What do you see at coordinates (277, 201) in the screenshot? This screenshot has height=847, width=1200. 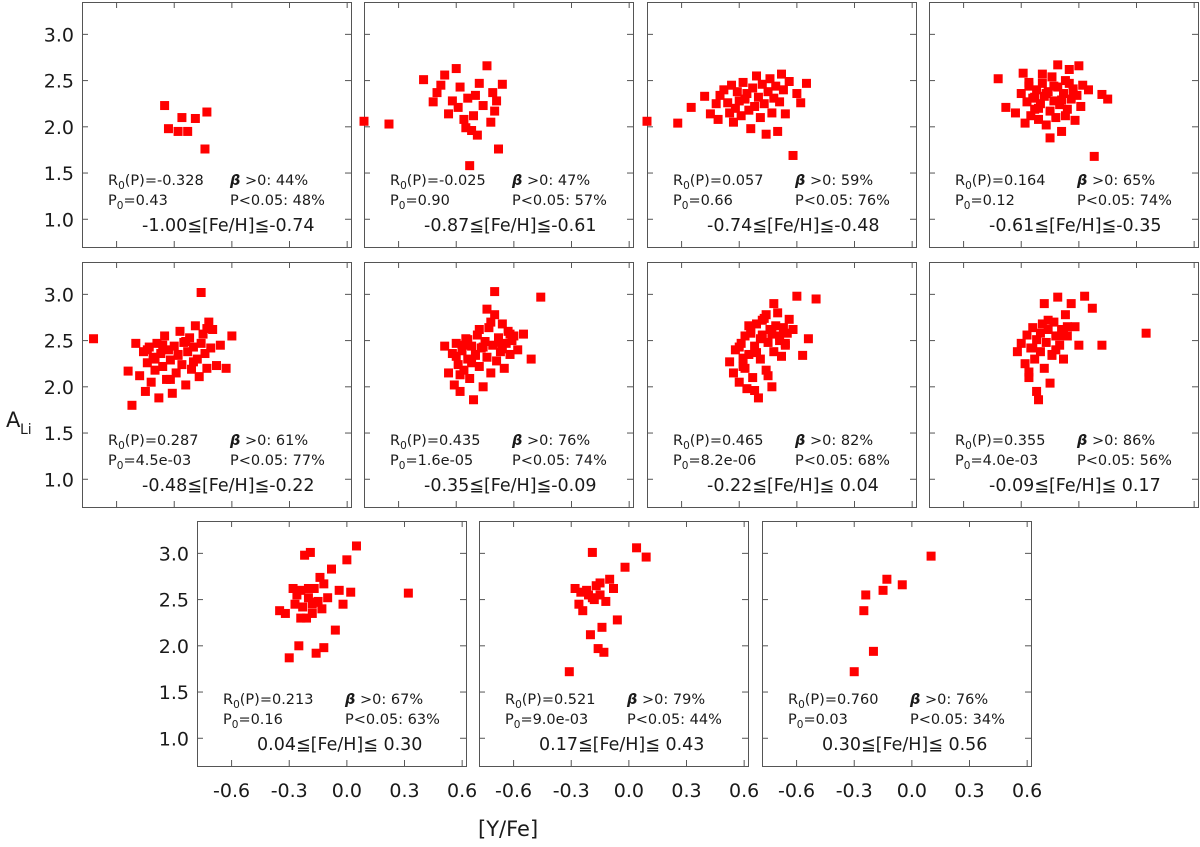 I see `stat-pvalue-fraction: P<0.05: 48%` at bounding box center [277, 201].